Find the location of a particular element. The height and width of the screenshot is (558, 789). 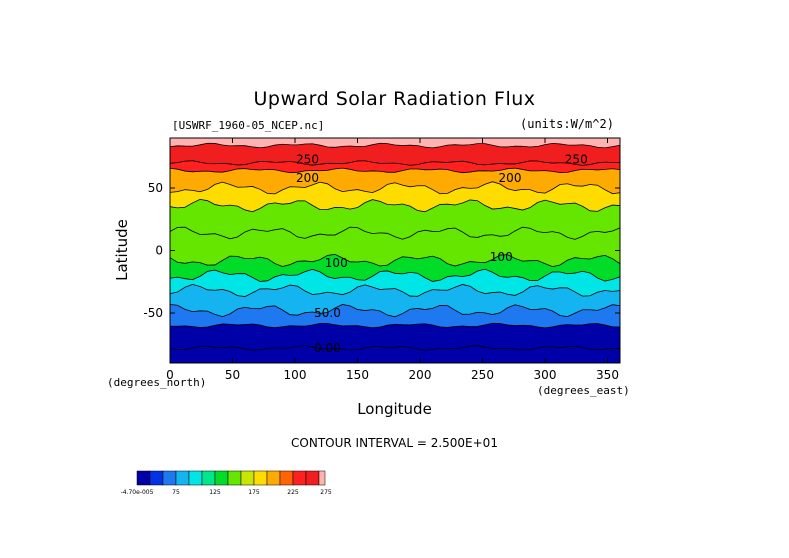

y-tick-label: 50 is located at coordinates (155, 188).